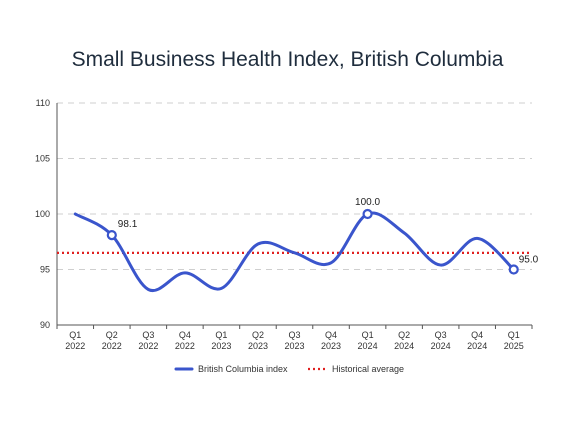  I want to click on x-tick-label: Q3 2023, so click(294, 340).